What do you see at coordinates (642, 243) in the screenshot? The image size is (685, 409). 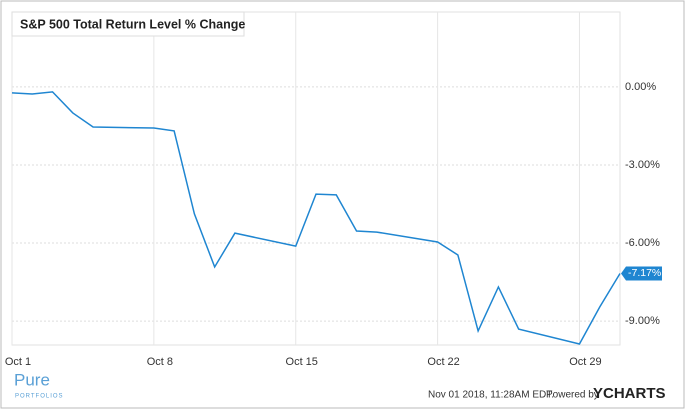 I see `y-tick-label: -6.00%` at bounding box center [642, 243].